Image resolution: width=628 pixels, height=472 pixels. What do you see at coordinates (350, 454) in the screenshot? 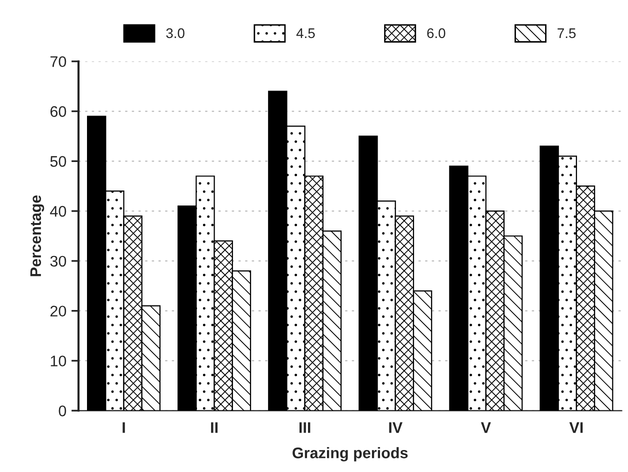
I see `x-axis-title: Grazing periods` at bounding box center [350, 454].